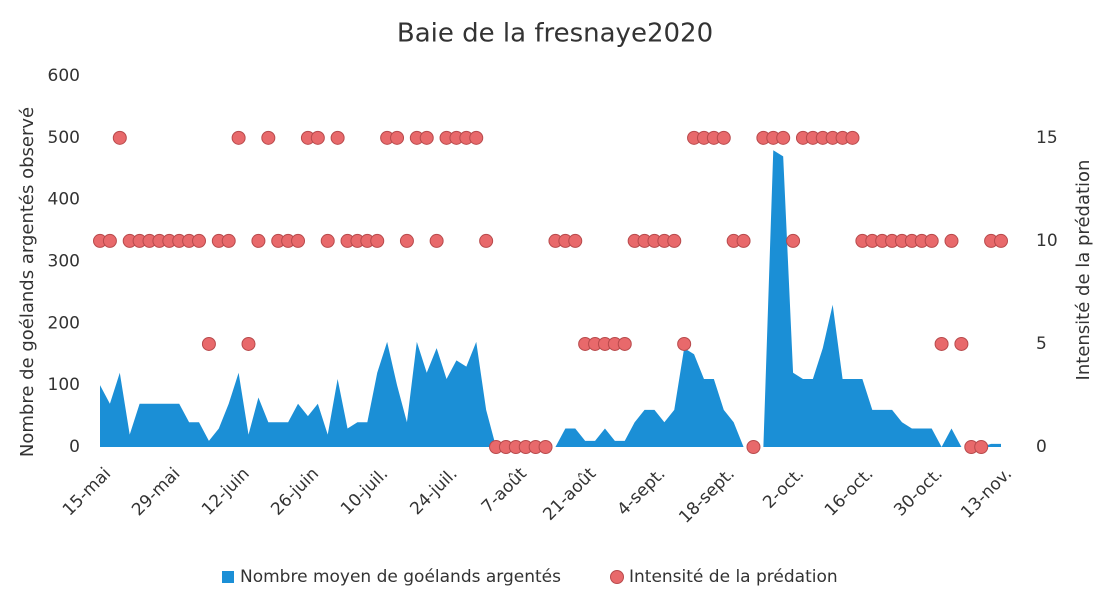 The width and height of the screenshot is (1098, 589). I want to click on y2-tick-label: 15, so click(1047, 138).